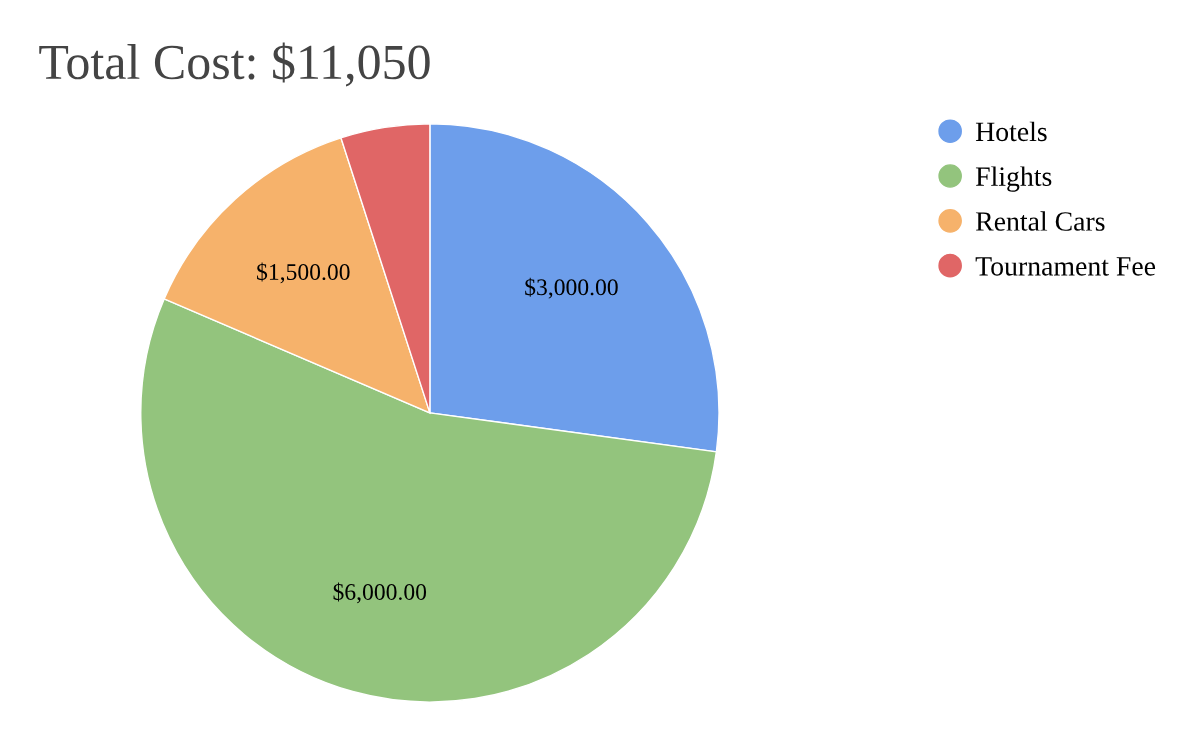  Describe the element at coordinates (380, 593) in the screenshot. I see `data-label: $6,000.00` at that location.